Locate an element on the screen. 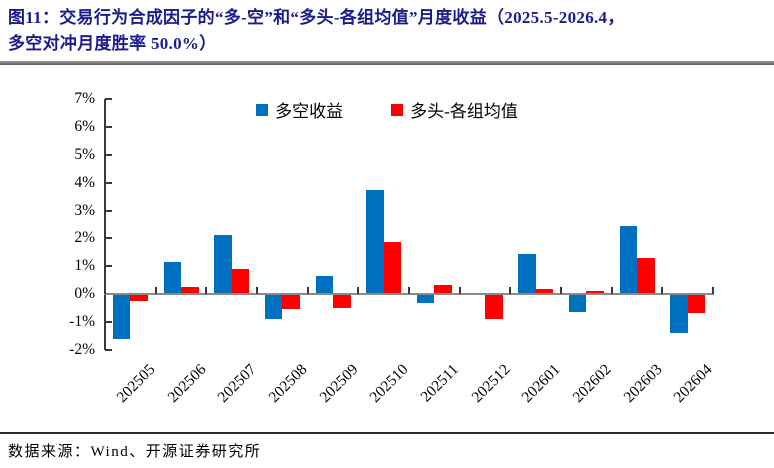 This screenshot has height=468, width=774. y-tick-label: 2% is located at coordinates (84, 238).